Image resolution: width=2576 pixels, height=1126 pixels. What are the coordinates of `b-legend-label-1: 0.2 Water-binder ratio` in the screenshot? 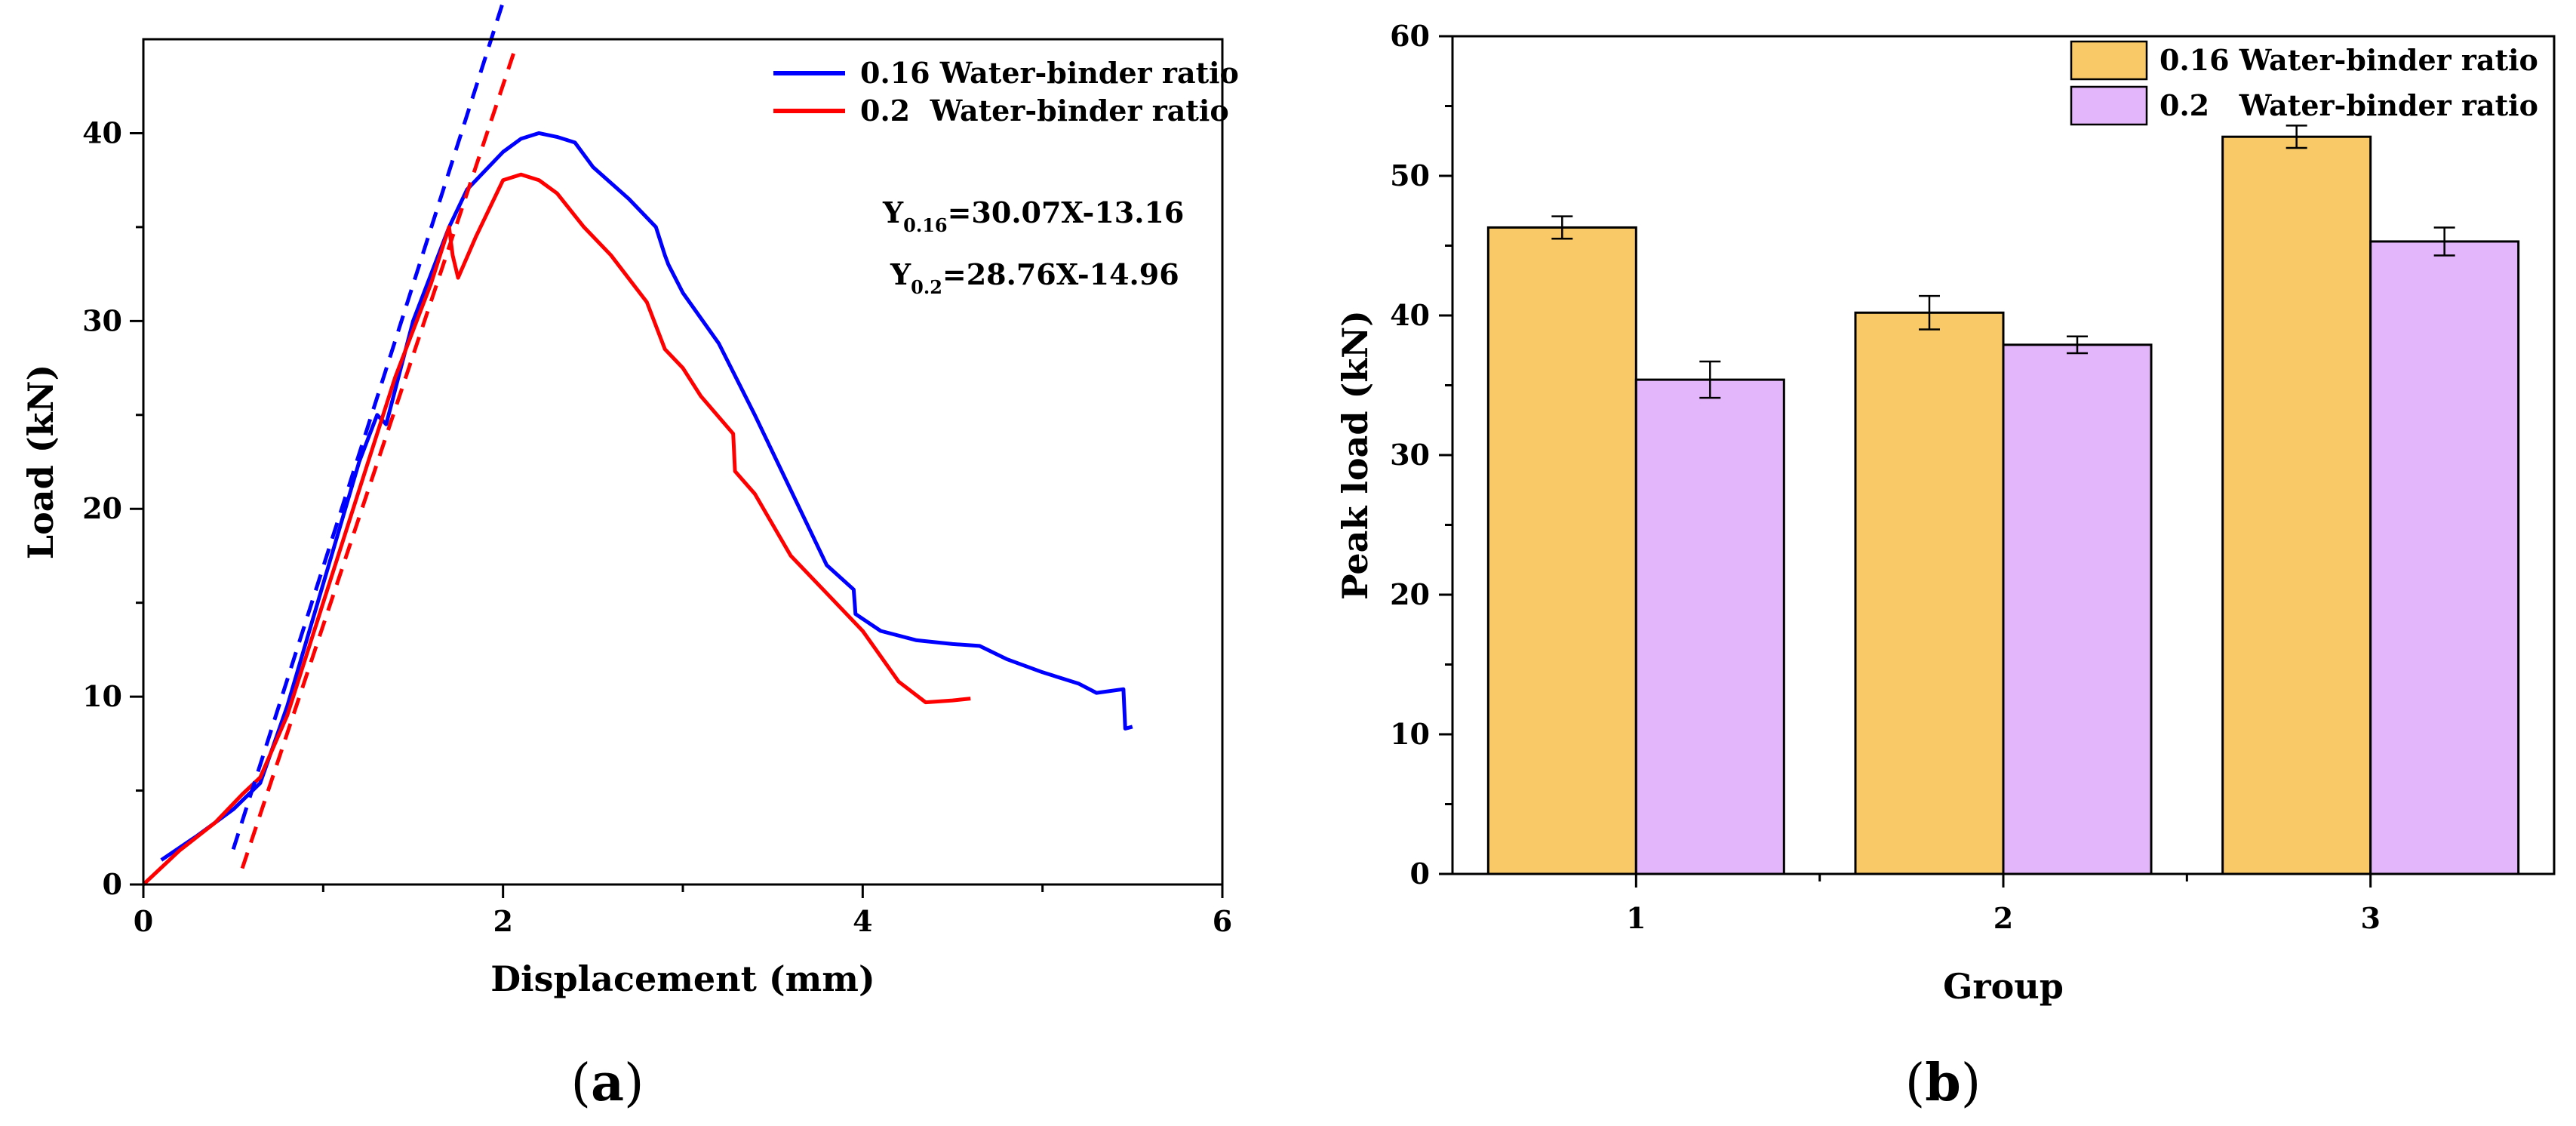 It's located at (2348, 105).